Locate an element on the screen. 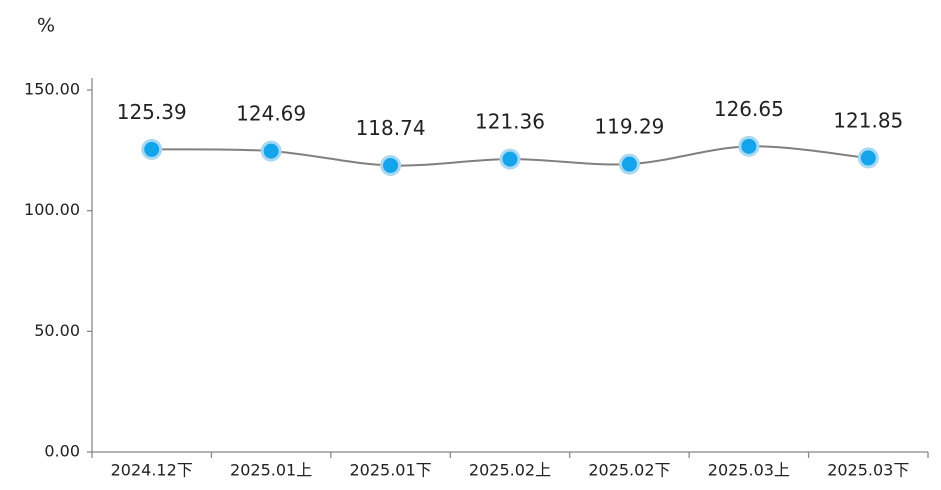 Image resolution: width=941 pixels, height=490 pixels. data-label: 118.74 is located at coordinates (391, 128).